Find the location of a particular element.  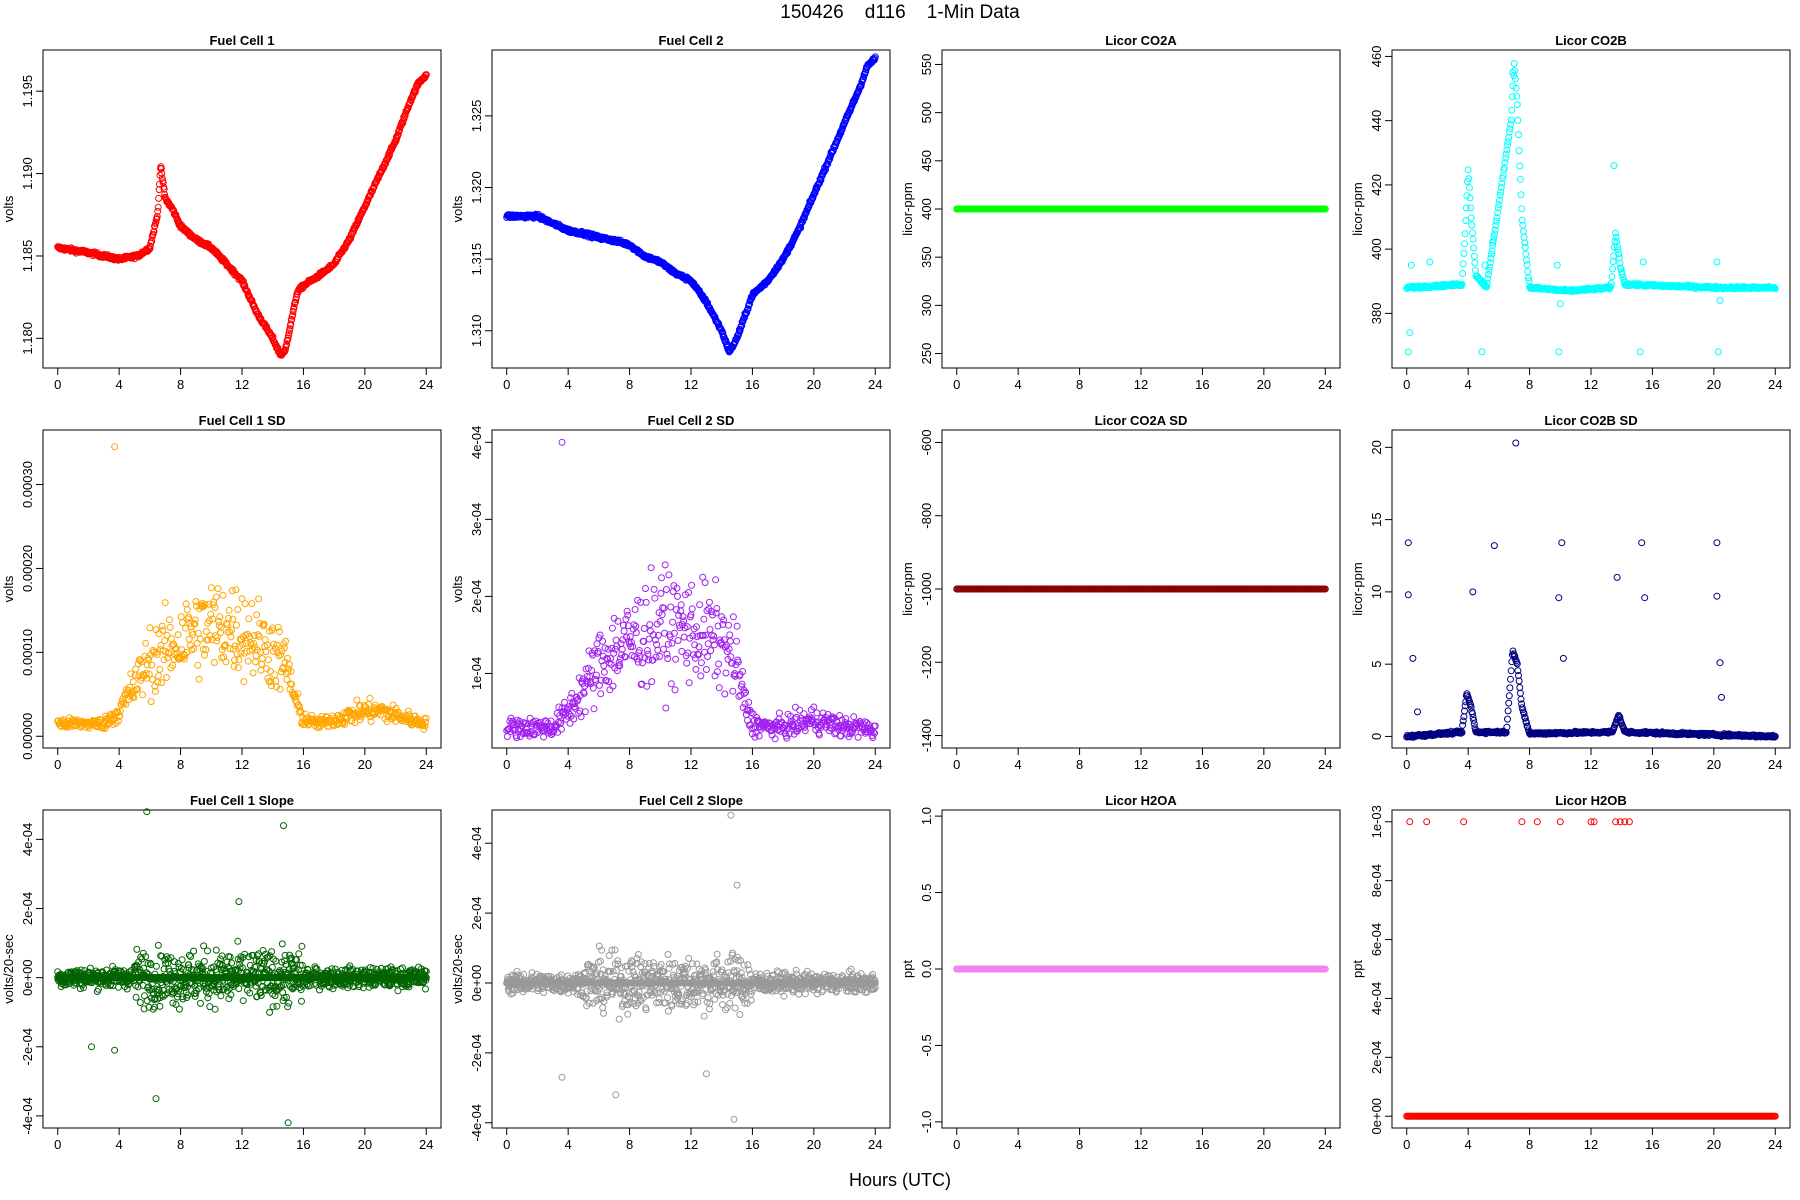

y-tick-label: 2e-04 is located at coordinates (476, 596).